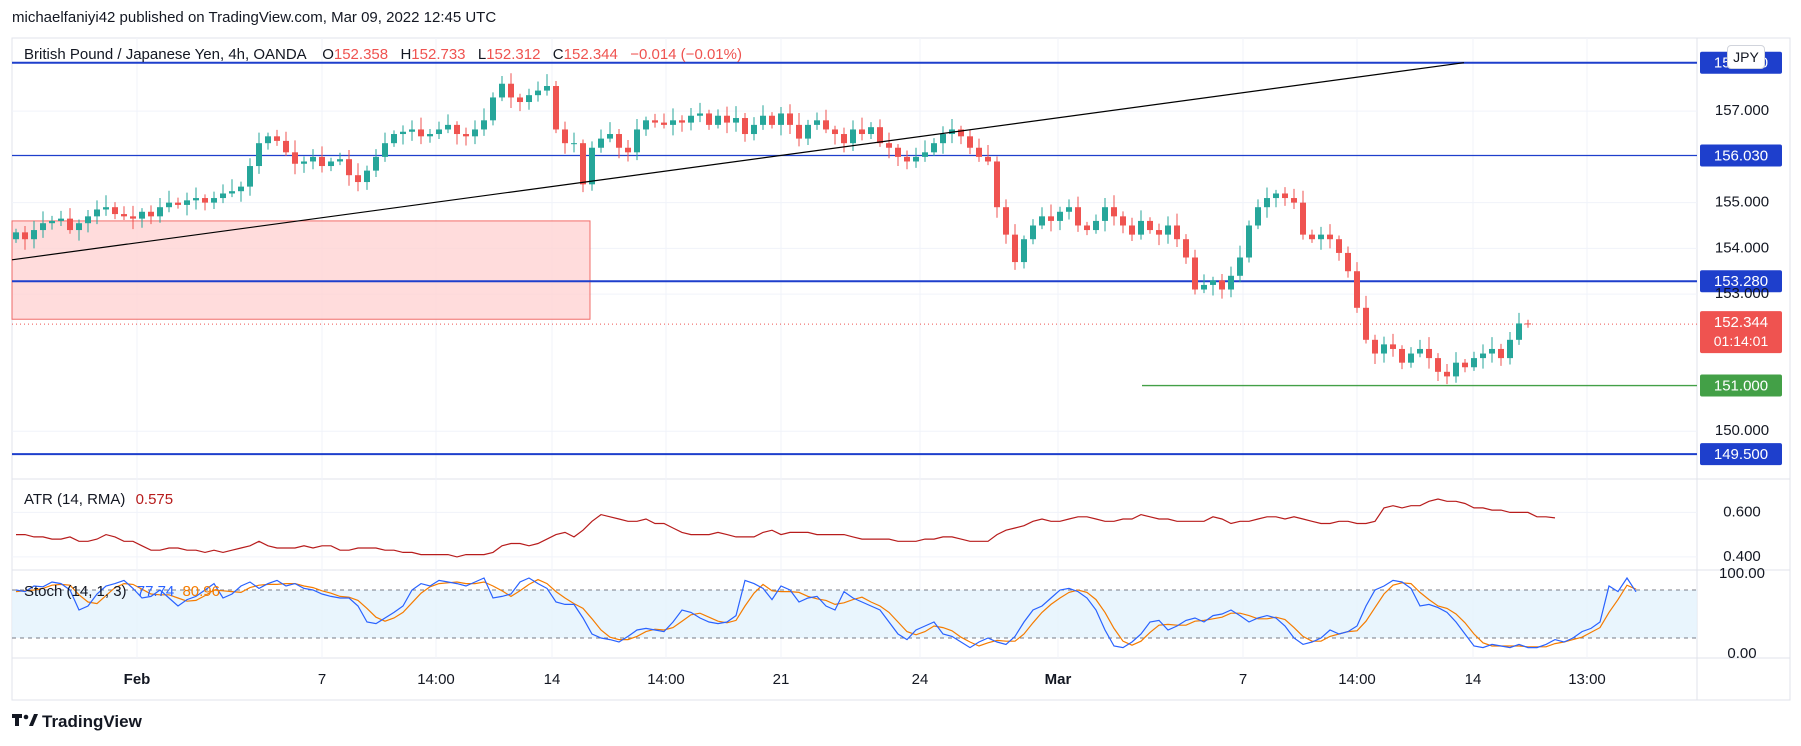 The height and width of the screenshot is (746, 1801). What do you see at coordinates (75, 499) in the screenshot?
I see `atr-label: ATR (14, RMA)` at bounding box center [75, 499].